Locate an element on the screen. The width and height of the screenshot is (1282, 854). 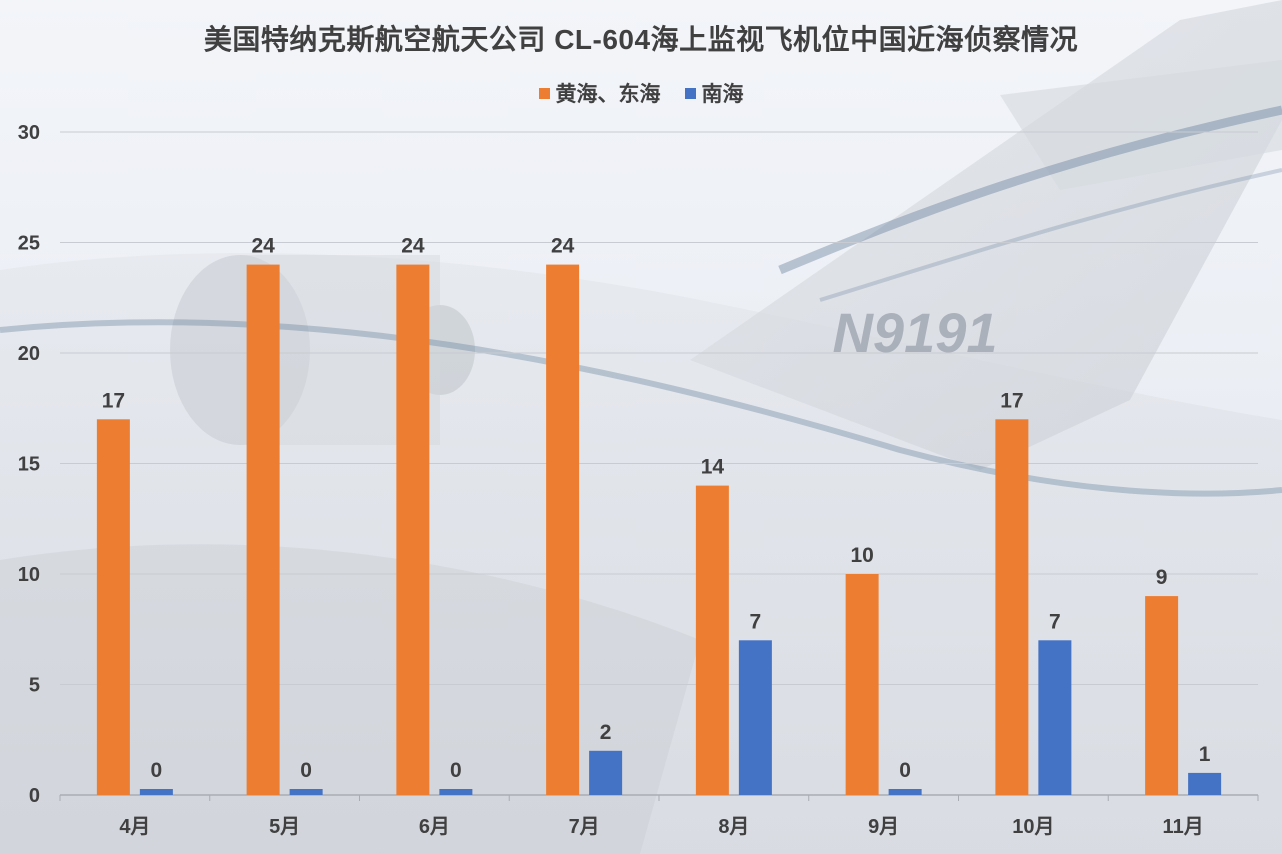
y-tick-label: 30 is located at coordinates (29, 133).